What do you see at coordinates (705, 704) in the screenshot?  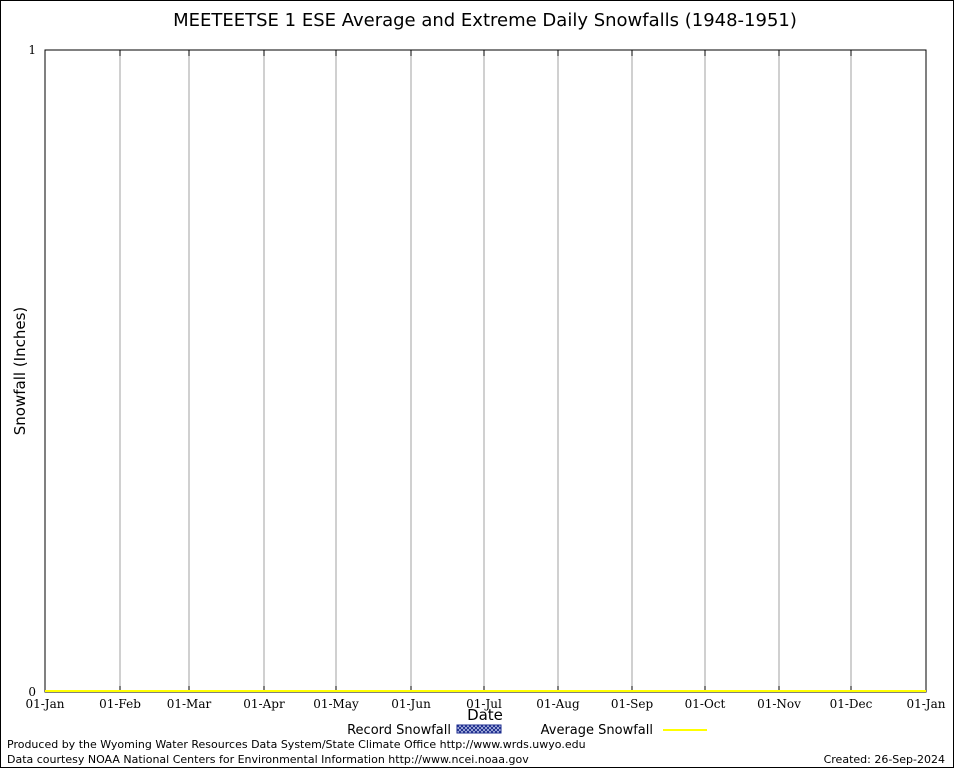 I see `x-tick-label: 01-Oct` at bounding box center [705, 704].